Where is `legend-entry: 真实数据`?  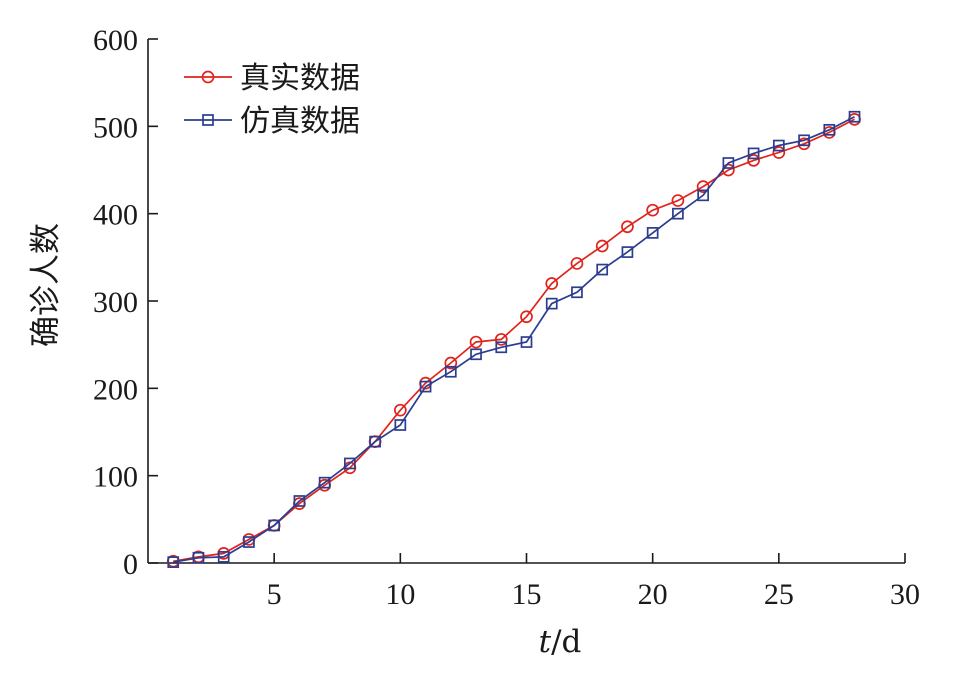 legend-entry: 真实数据 is located at coordinates (272, 78).